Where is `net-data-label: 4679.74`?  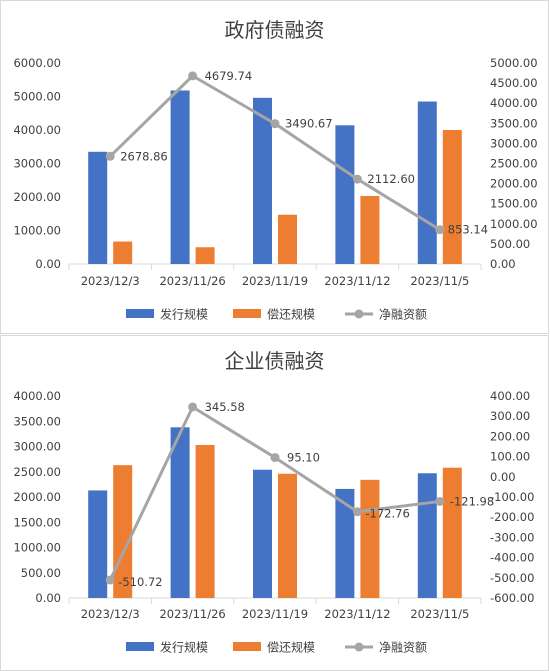 net-data-label: 4679.74 is located at coordinates (229, 76).